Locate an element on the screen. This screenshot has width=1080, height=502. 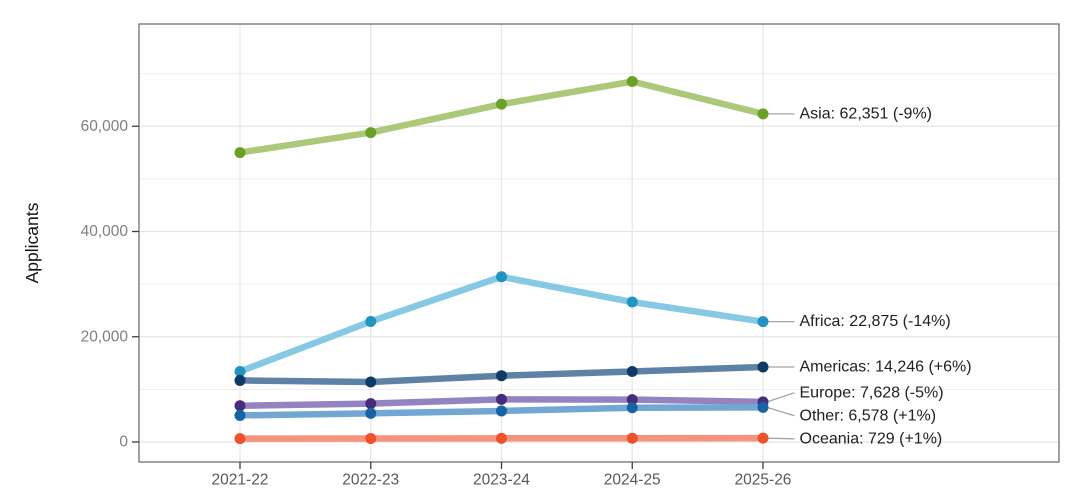
x-tick-label-2025-26: 2025-26 is located at coordinates (763, 480).